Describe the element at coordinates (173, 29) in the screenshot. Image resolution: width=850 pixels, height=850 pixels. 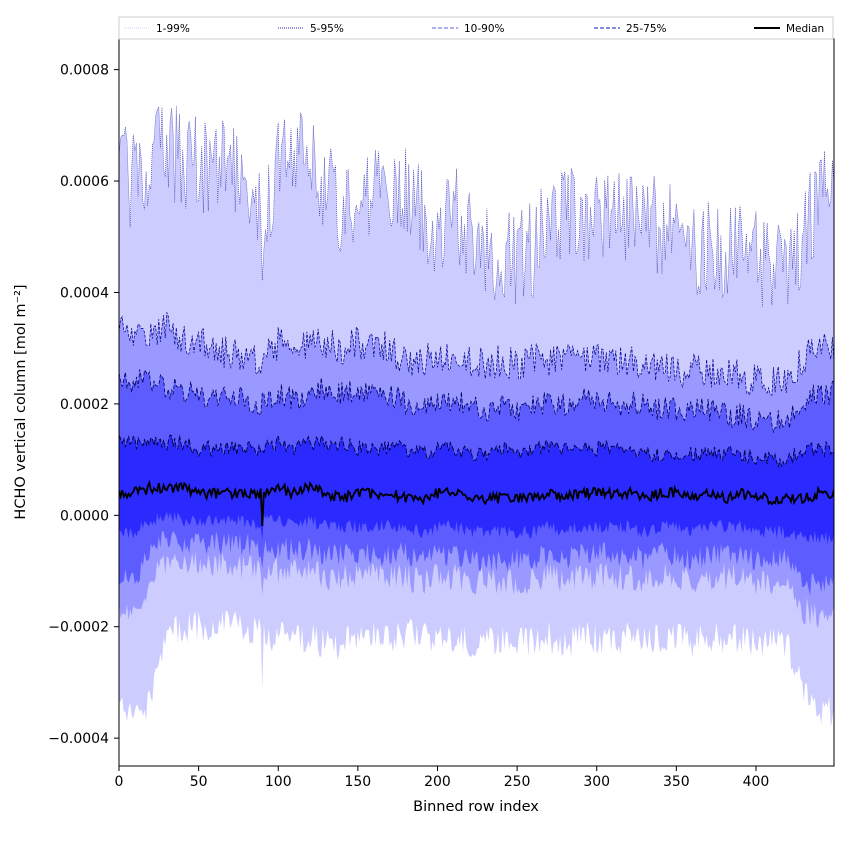
I see `legend-entry: 1-99%` at that location.